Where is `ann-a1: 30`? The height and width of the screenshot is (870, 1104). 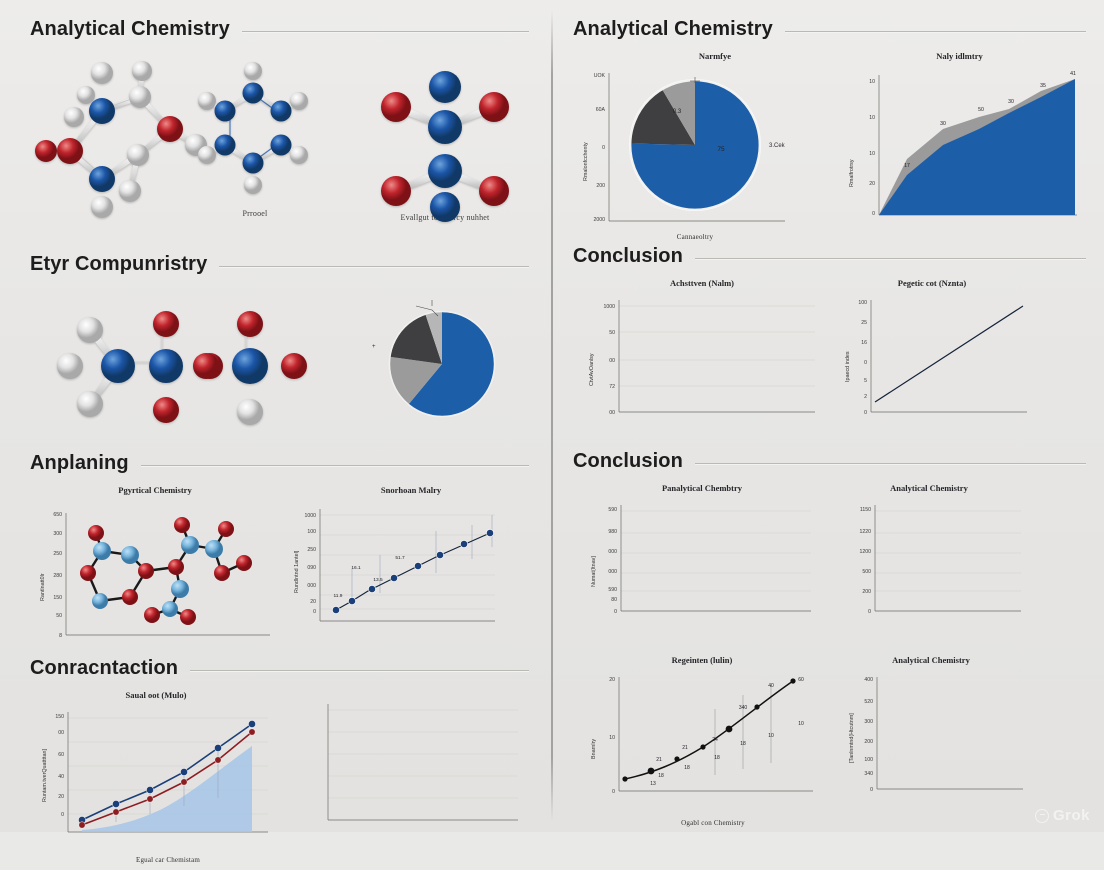 ann-a1: 30 is located at coordinates (943, 124).